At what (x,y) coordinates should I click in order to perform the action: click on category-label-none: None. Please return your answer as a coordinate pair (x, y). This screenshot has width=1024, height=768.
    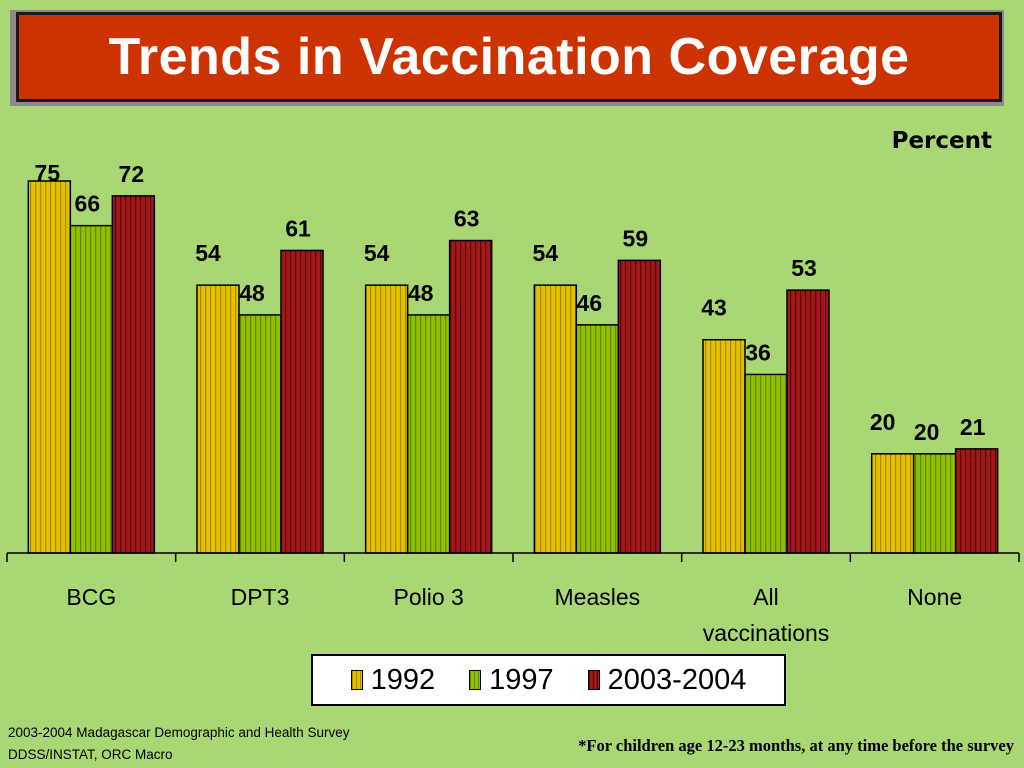
    Looking at the image, I should click on (934, 597).